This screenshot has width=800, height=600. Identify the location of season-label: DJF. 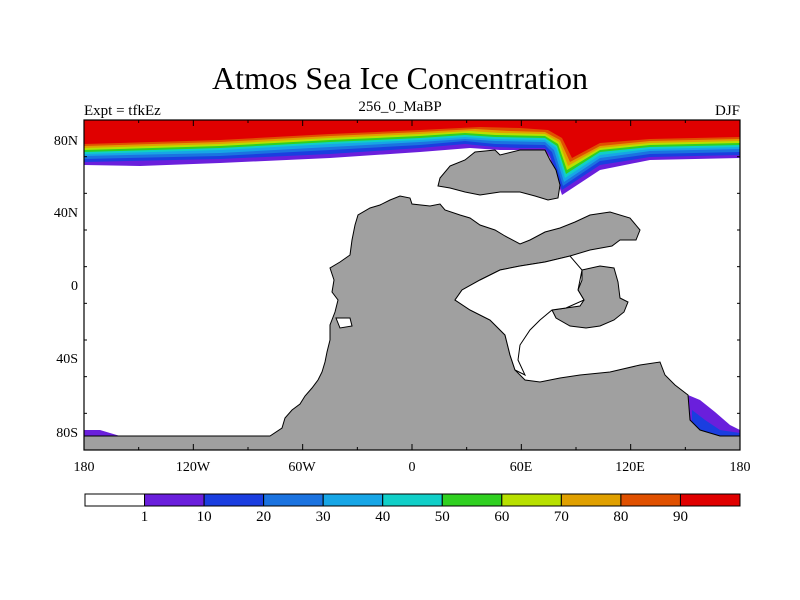
(727, 111).